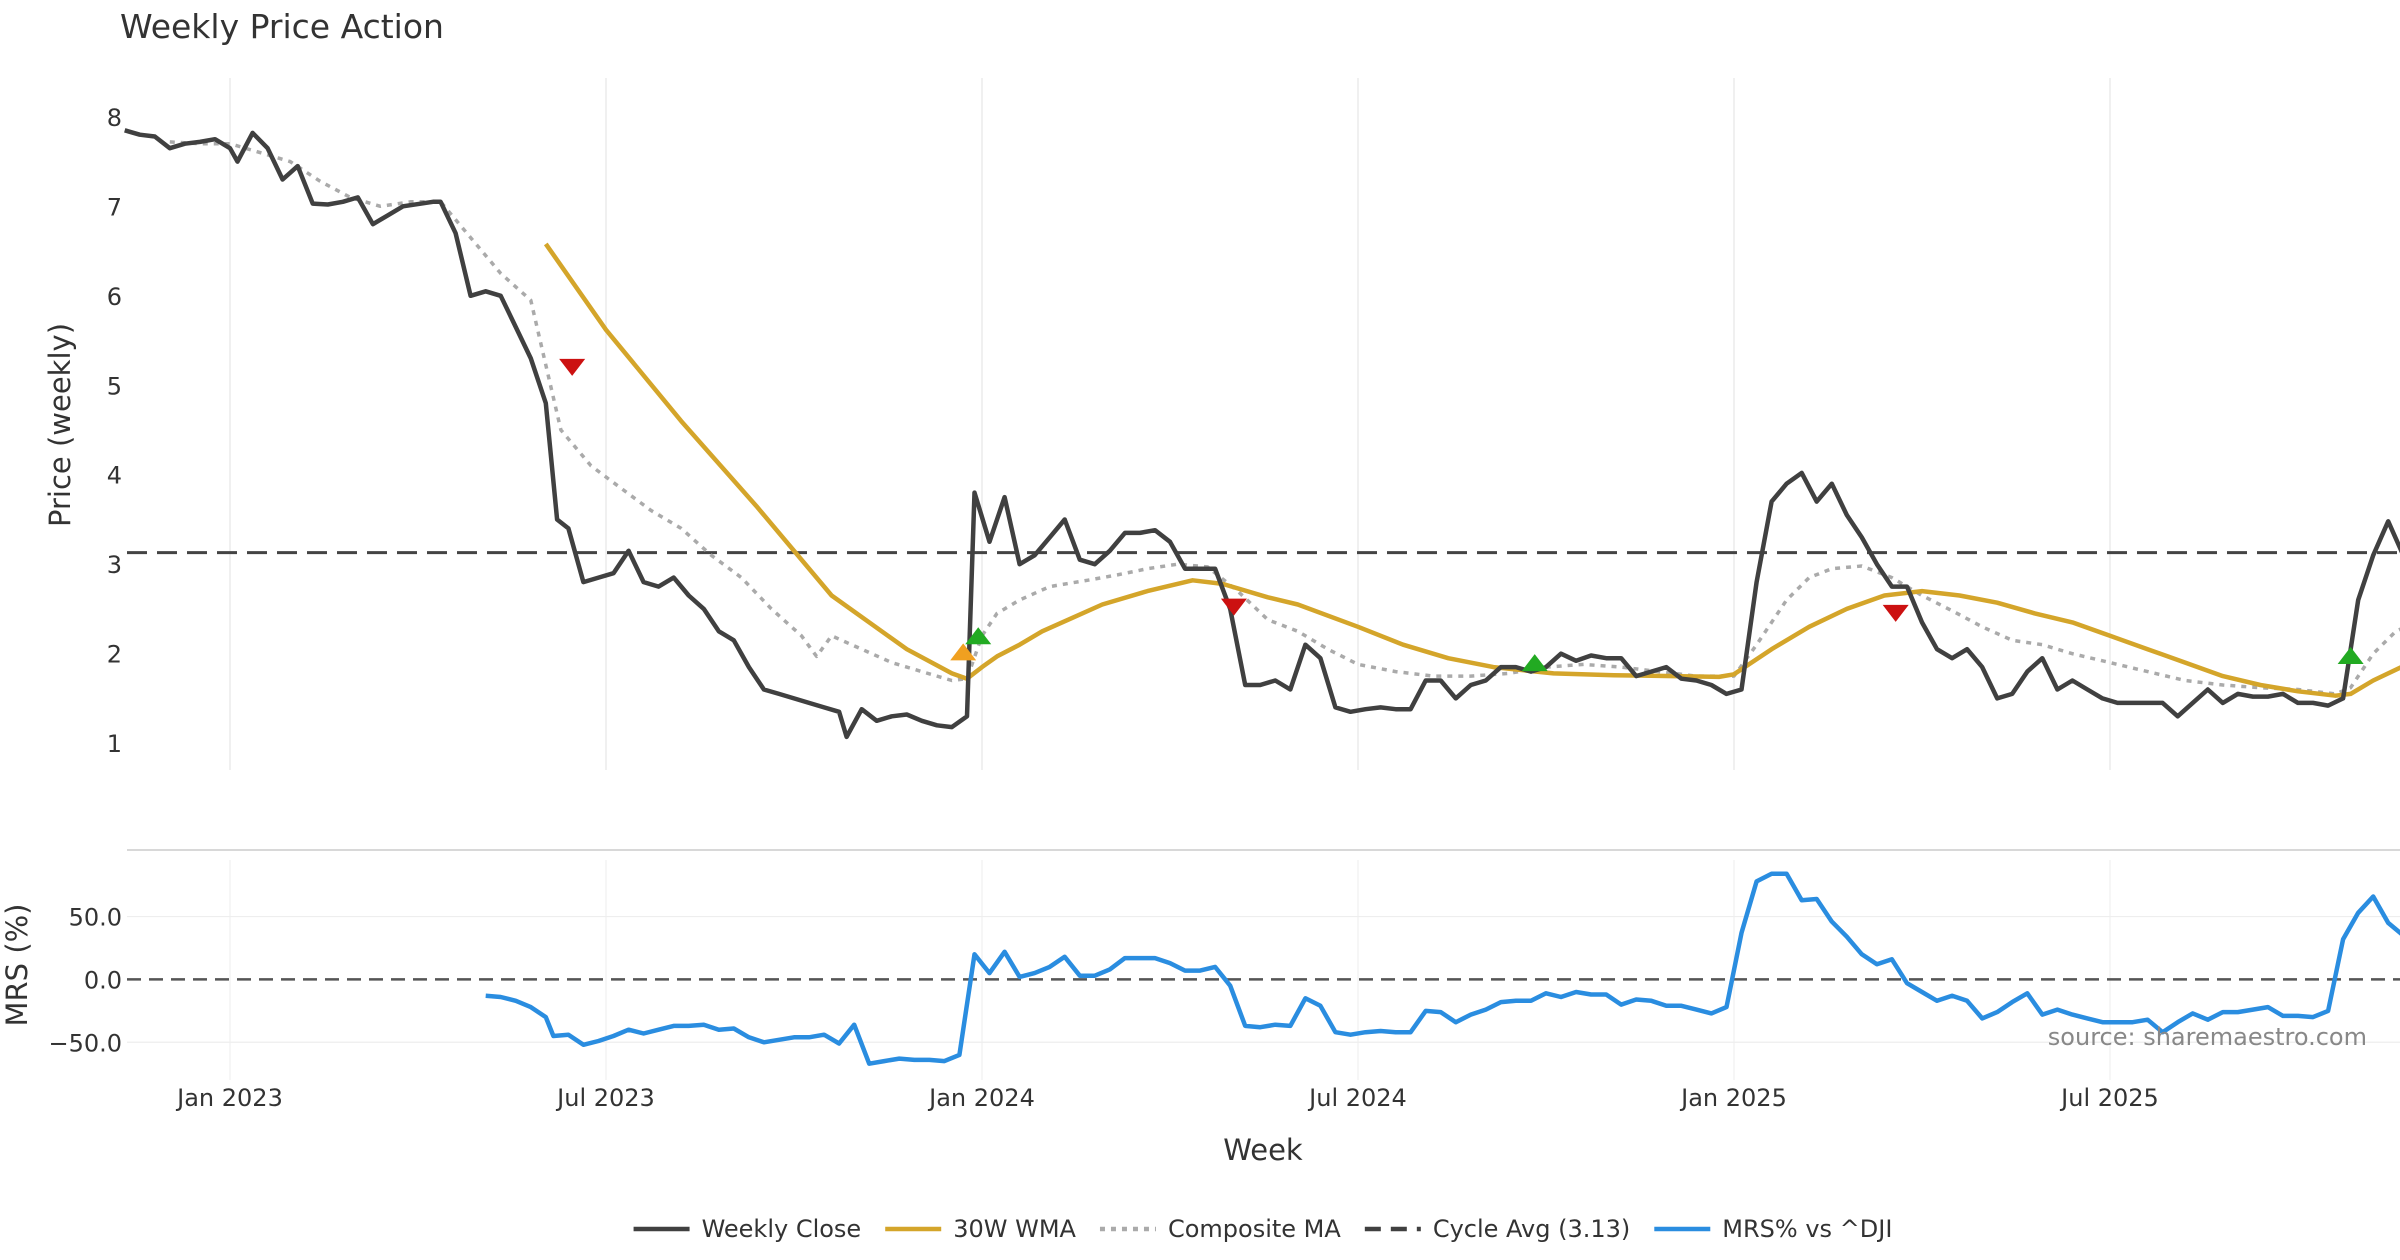  What do you see at coordinates (114, 655) in the screenshot?
I see `price-y-tick-label: 2` at bounding box center [114, 655].